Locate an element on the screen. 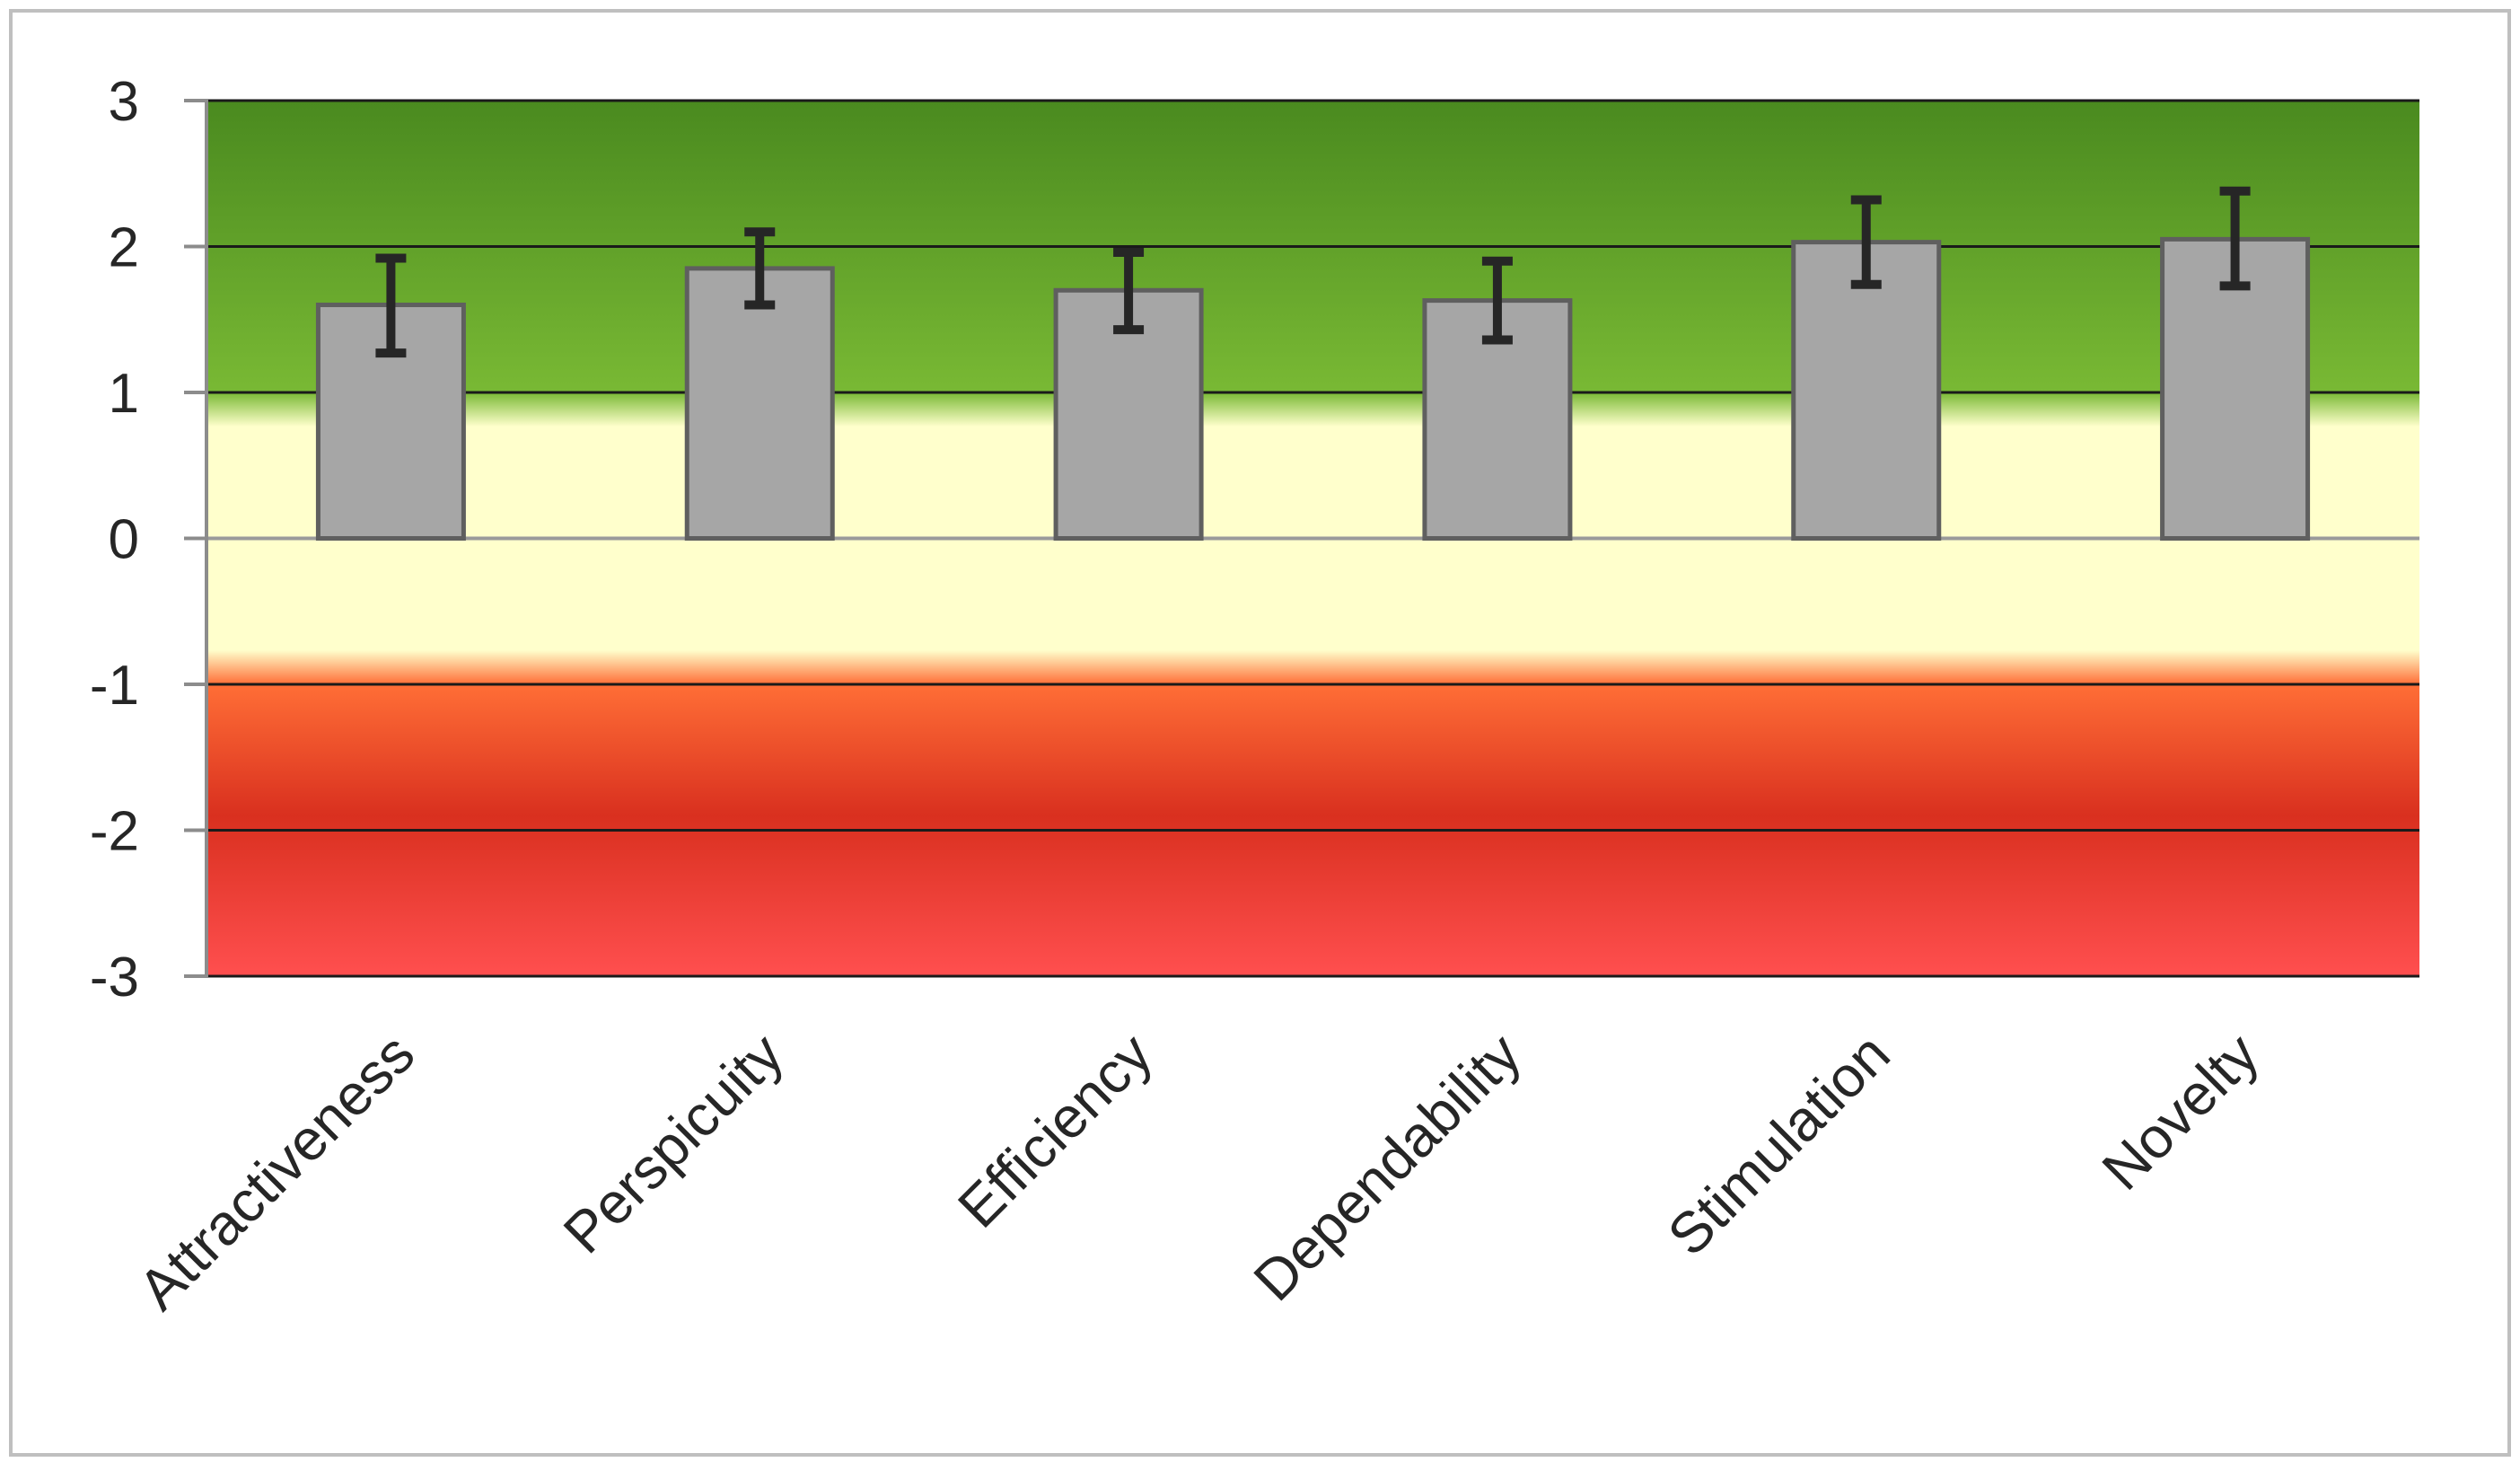 This screenshot has height=1471, width=2520. y-tick-labels: 3 2 1 0 -1 -2 -3 is located at coordinates (115, 540).